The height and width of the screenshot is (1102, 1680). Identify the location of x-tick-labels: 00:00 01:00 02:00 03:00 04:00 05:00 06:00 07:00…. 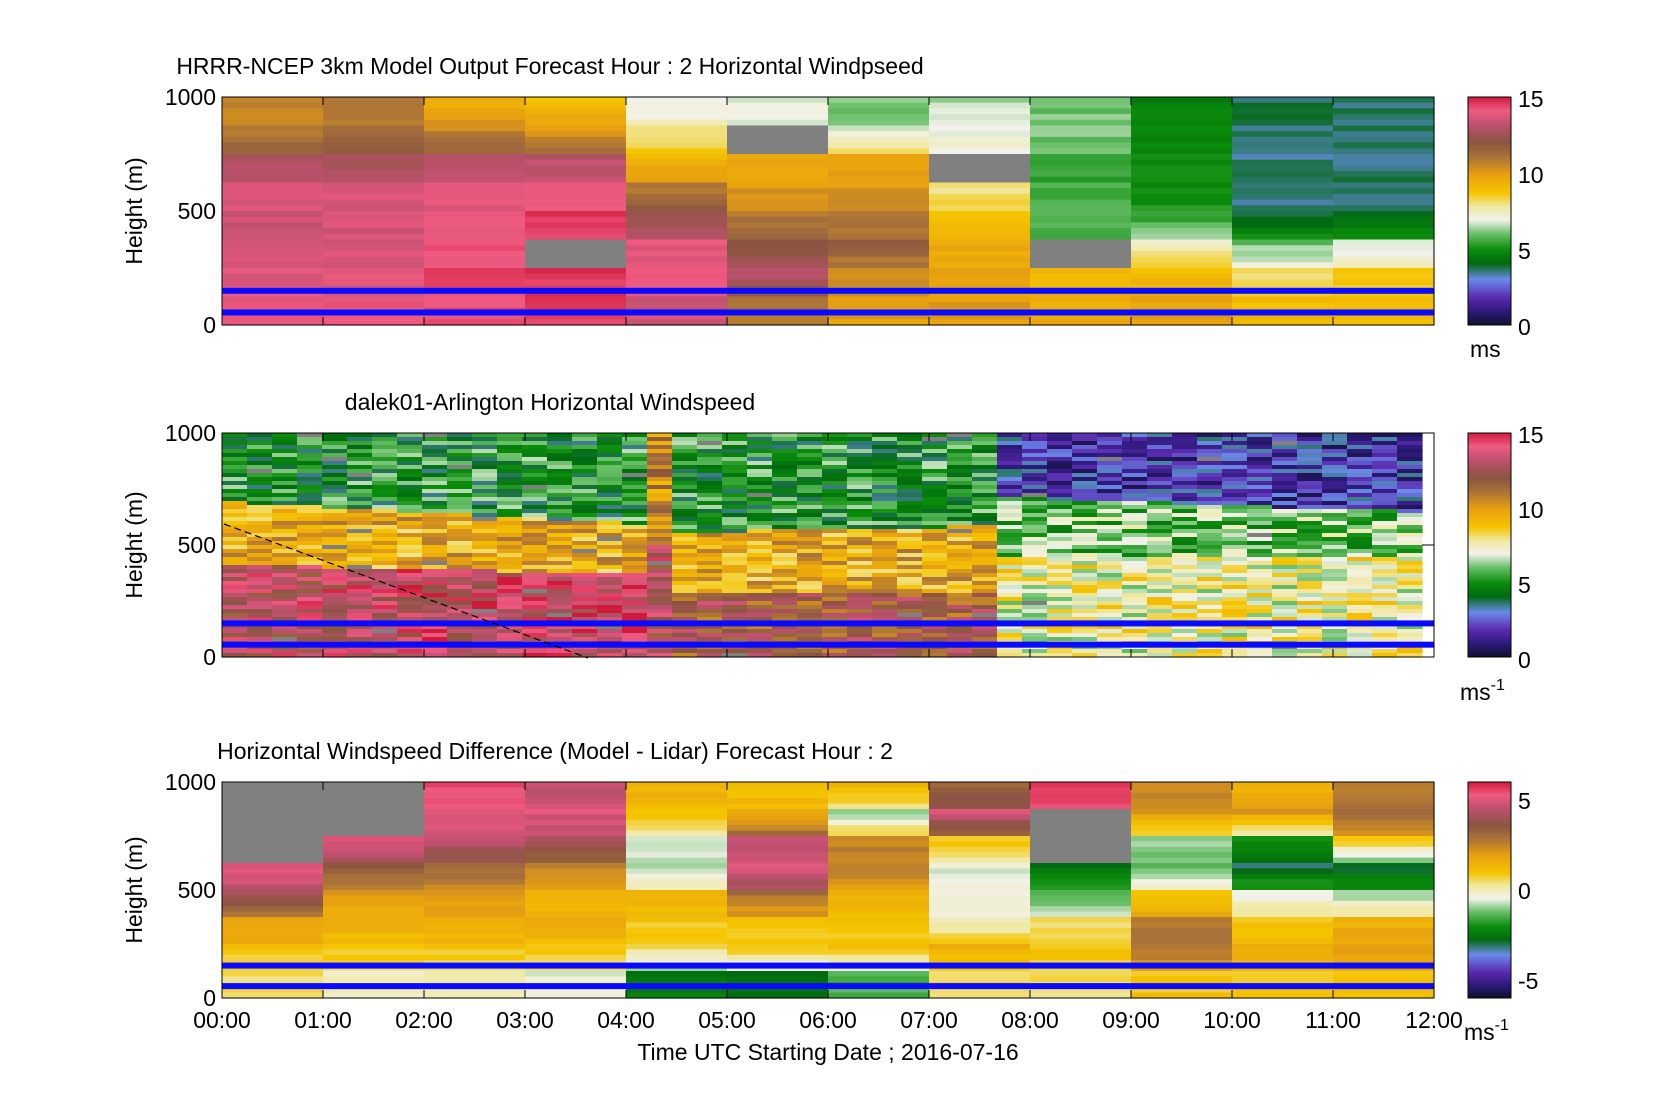
(828, 1020).